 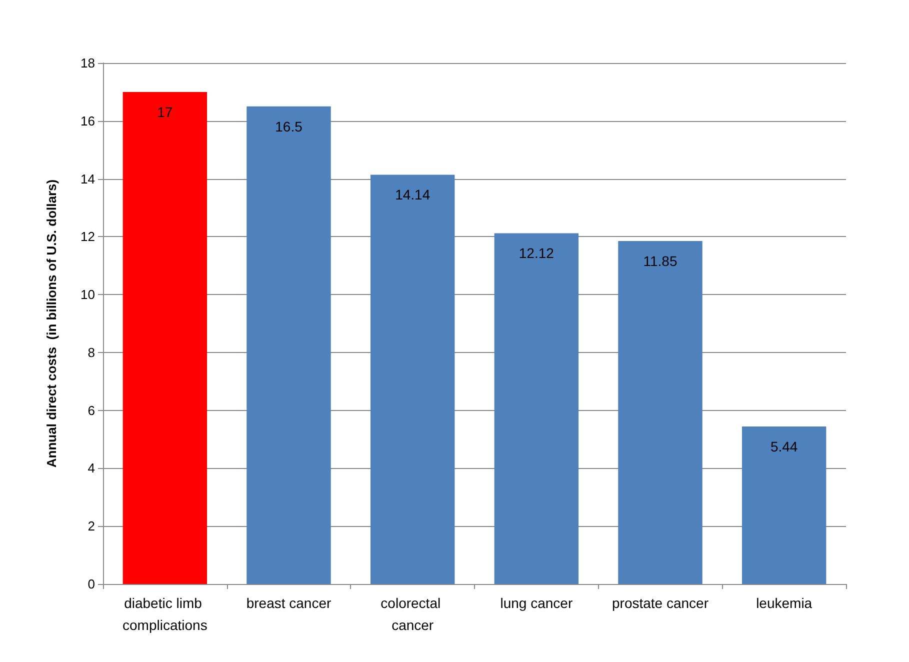 I want to click on data-label: 17, so click(x=165, y=112).